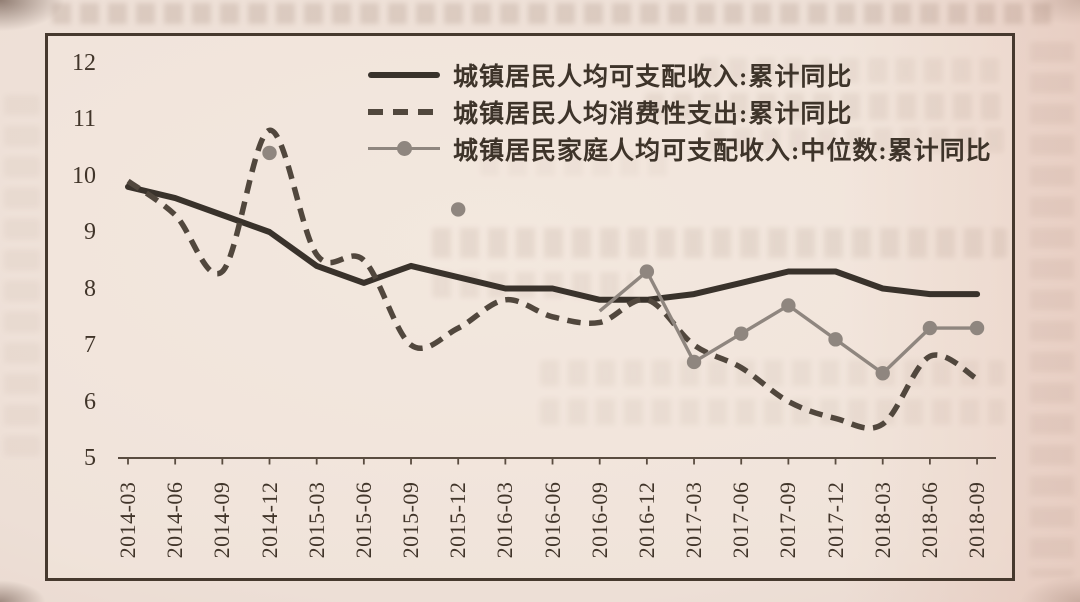  What do you see at coordinates (127, 520) in the screenshot?
I see `x-tick-label: 2014-03` at bounding box center [127, 520].